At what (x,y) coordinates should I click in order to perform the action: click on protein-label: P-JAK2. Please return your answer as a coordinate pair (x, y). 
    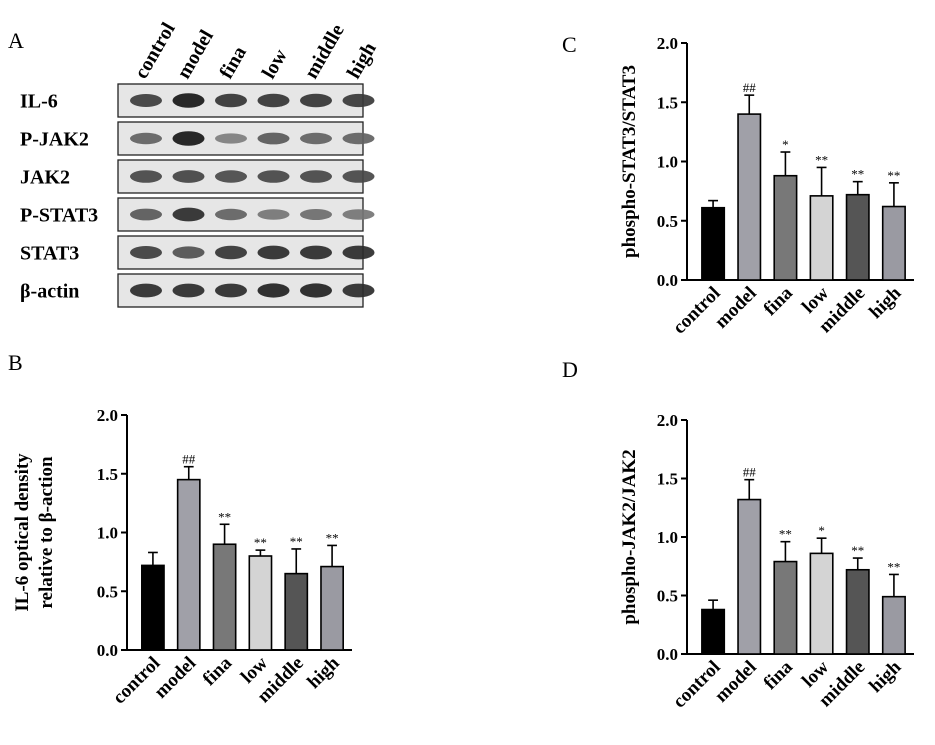
    Looking at the image, I should click on (54, 140).